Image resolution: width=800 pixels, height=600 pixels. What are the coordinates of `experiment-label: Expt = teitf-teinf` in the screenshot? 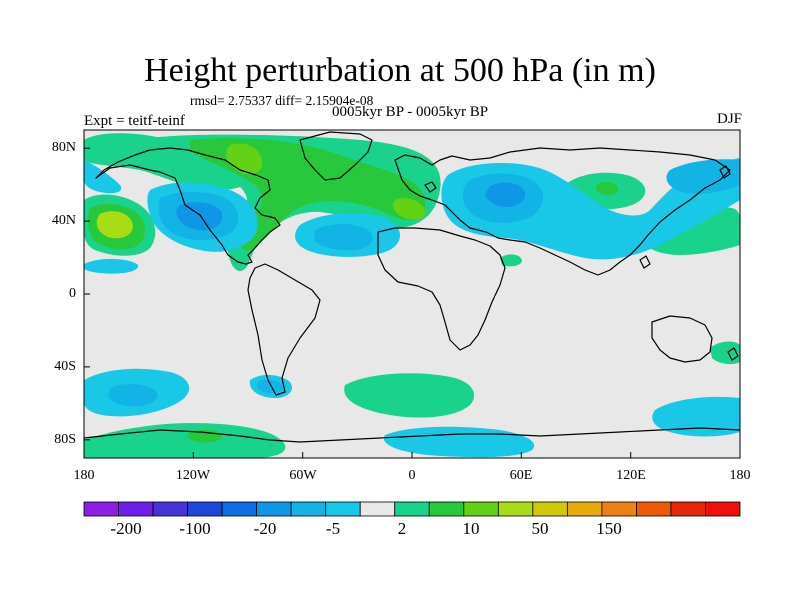 It's located at (134, 121).